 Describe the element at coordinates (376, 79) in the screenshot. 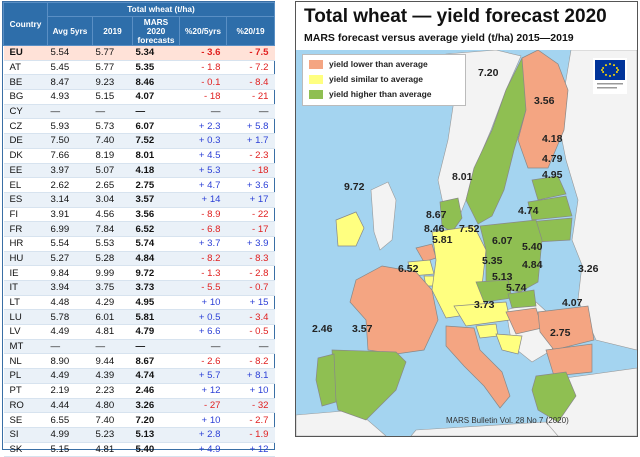

I see `legend-label-similar: yield similar to average` at that location.